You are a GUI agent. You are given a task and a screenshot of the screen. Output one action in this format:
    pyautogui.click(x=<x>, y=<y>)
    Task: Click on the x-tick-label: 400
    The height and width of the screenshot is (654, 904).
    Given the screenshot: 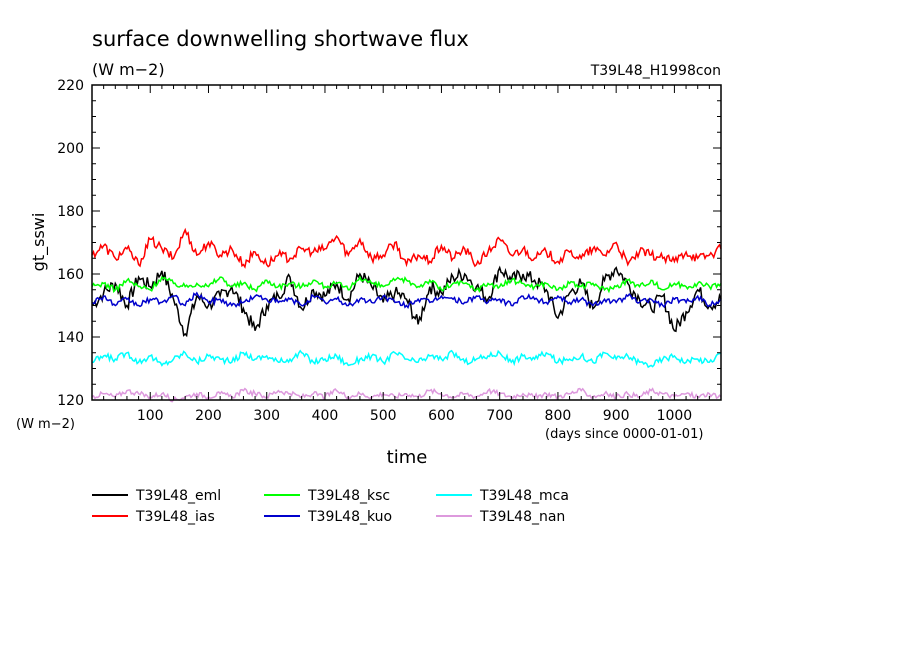 What is the action you would take?
    pyautogui.click(x=325, y=416)
    